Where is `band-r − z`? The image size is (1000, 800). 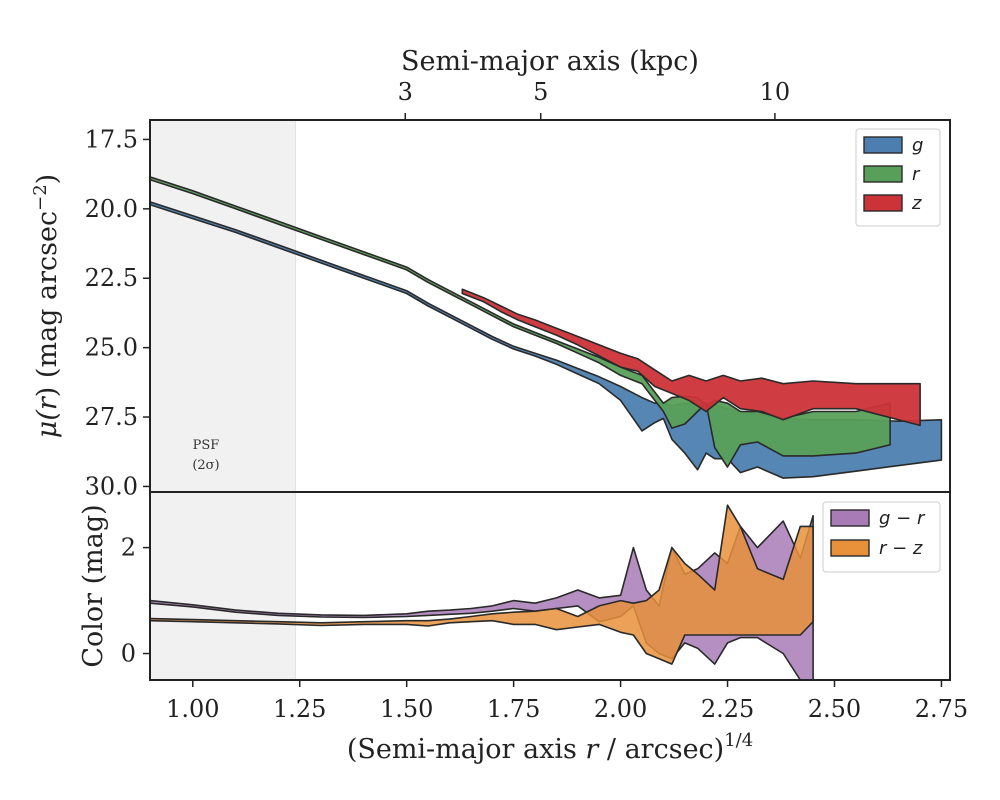
band-r − z is located at coordinates (482, 584).